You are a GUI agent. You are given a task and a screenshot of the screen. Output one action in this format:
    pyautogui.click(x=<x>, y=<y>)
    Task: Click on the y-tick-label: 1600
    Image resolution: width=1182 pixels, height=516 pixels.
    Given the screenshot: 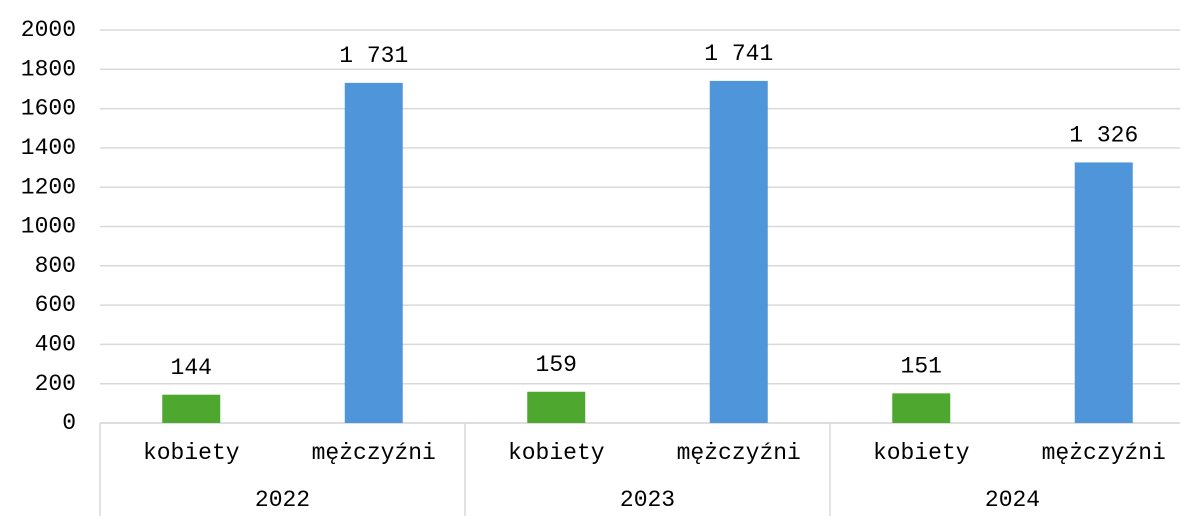 What is the action you would take?
    pyautogui.click(x=48, y=109)
    